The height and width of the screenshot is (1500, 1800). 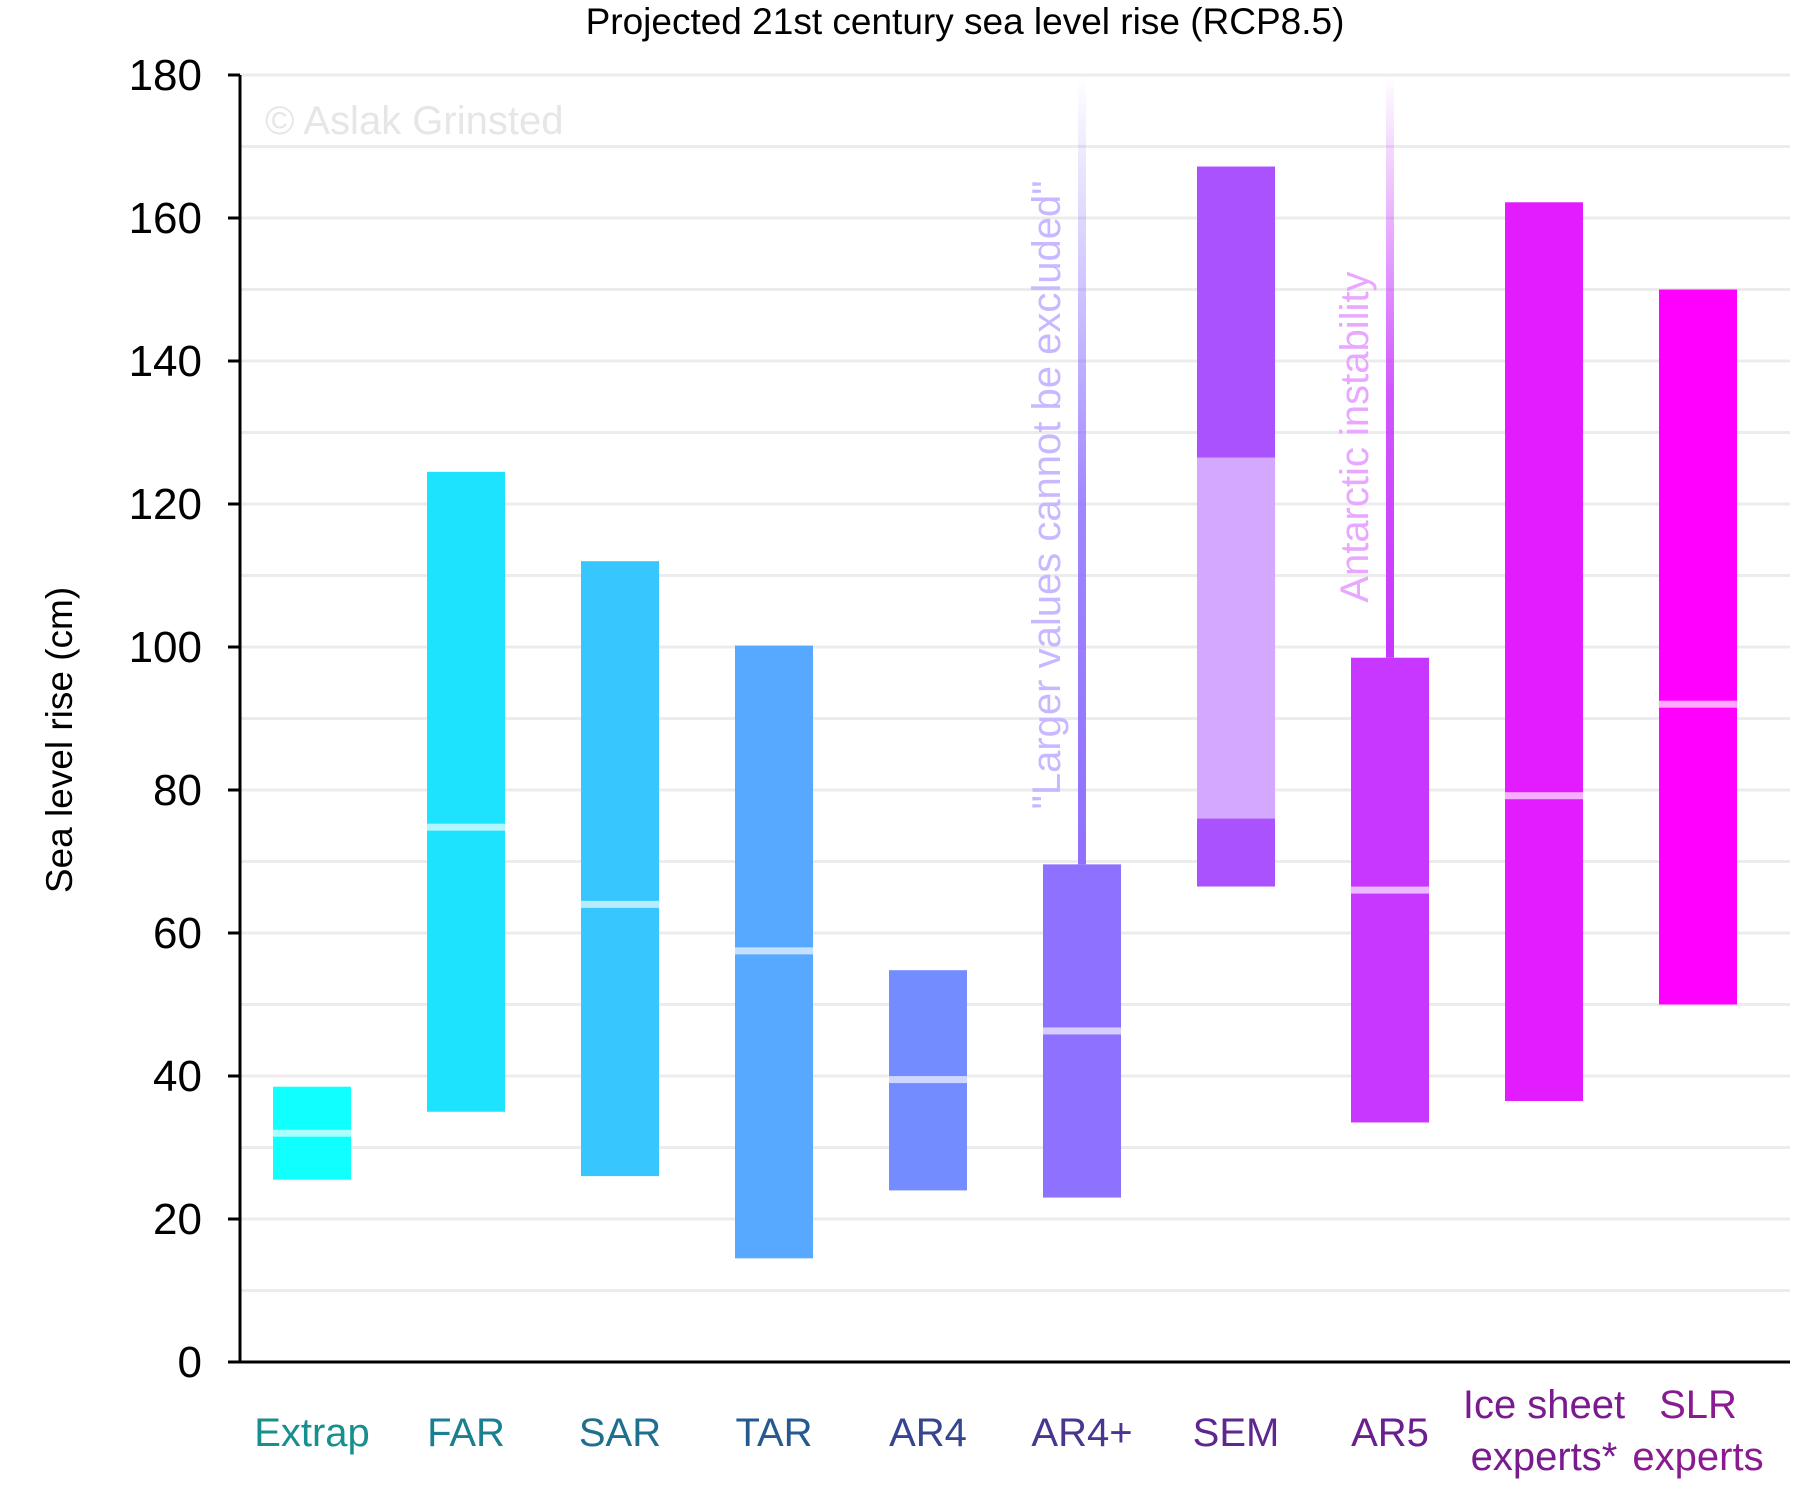 I want to click on annotation-label: "Larger values cannot be excluded", so click(x=1047, y=495).